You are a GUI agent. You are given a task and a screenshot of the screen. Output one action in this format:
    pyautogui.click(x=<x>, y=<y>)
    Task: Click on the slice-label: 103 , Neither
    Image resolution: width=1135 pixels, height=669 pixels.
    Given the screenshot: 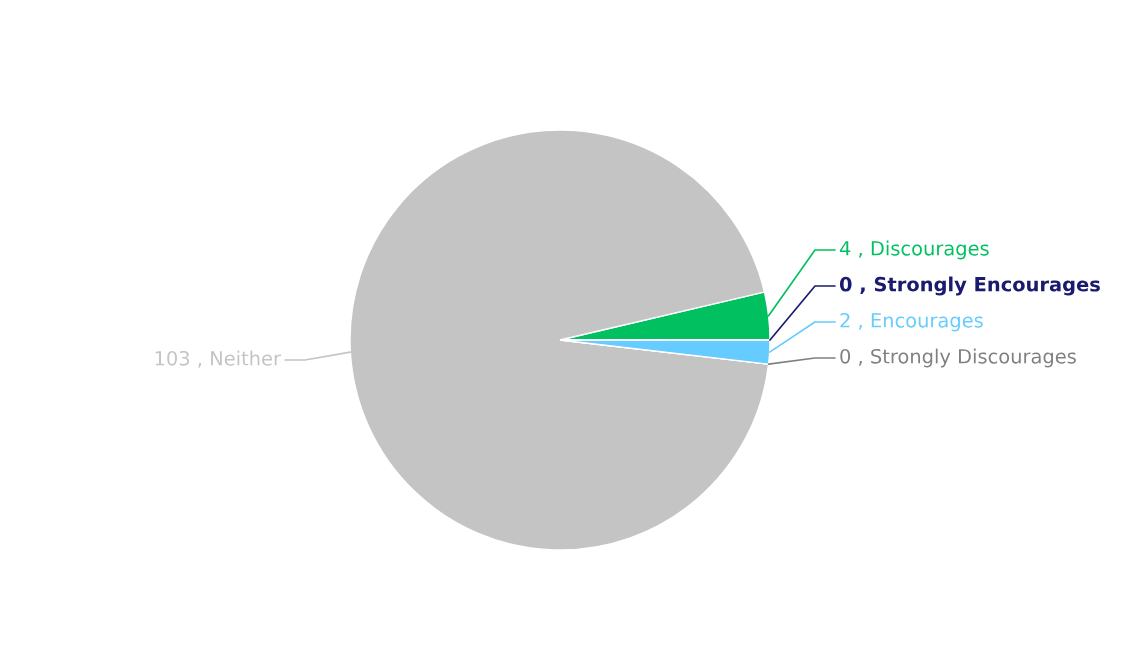 What is the action you would take?
    pyautogui.click(x=218, y=359)
    